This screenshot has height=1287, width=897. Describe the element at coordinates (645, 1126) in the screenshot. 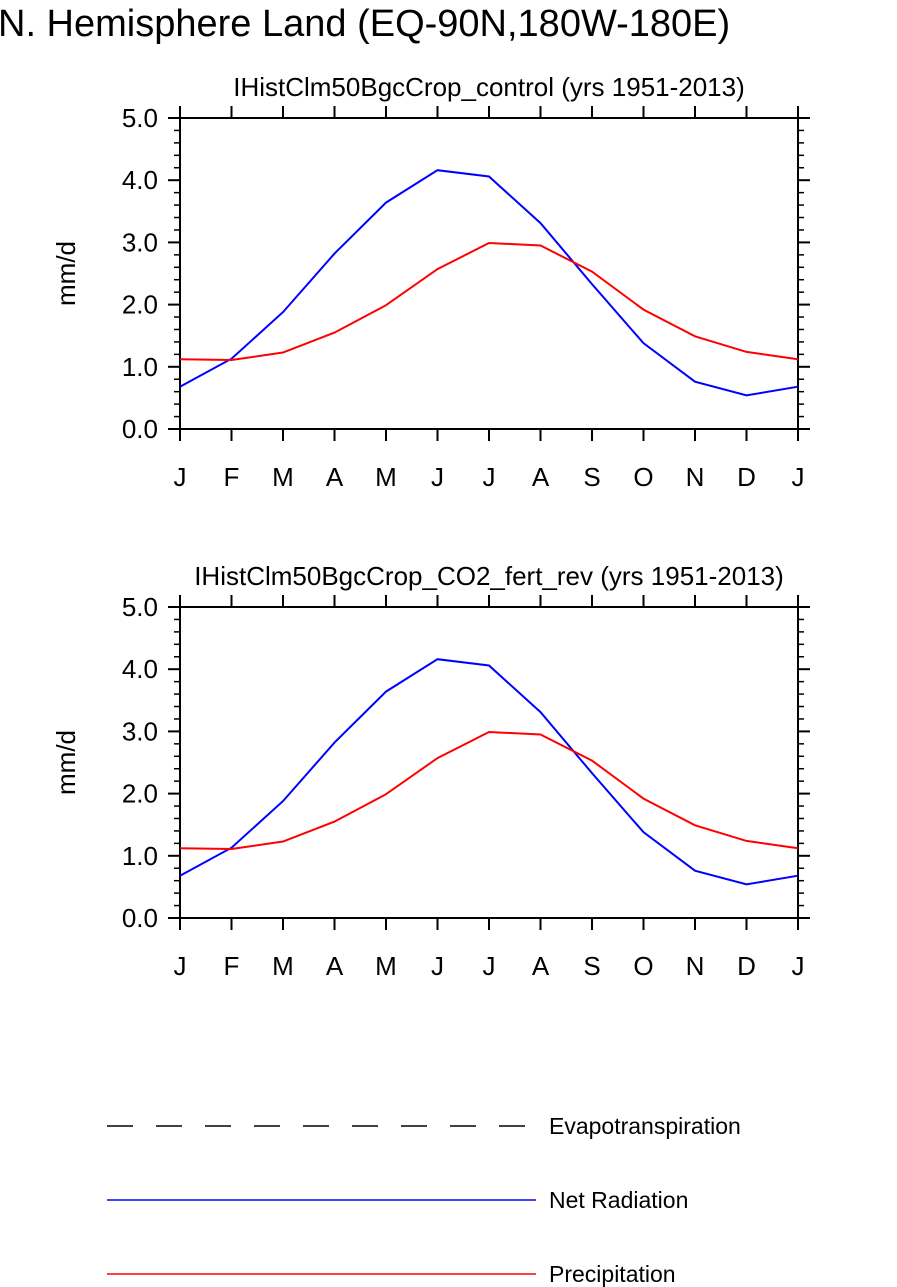

I see `legend-label-evapotranspiration: Evapotranspiration` at that location.